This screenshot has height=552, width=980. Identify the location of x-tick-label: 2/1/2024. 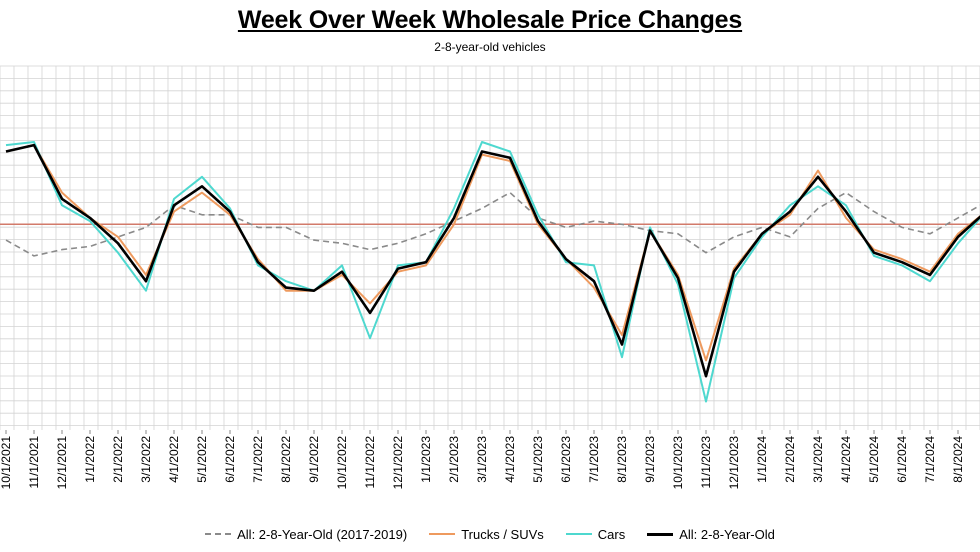
(790, 459).